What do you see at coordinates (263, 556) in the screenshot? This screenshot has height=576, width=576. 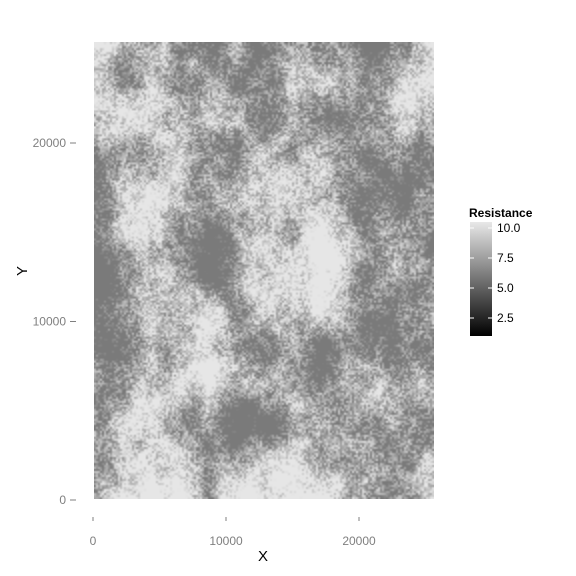 I see `x-axis-title: X` at bounding box center [263, 556].